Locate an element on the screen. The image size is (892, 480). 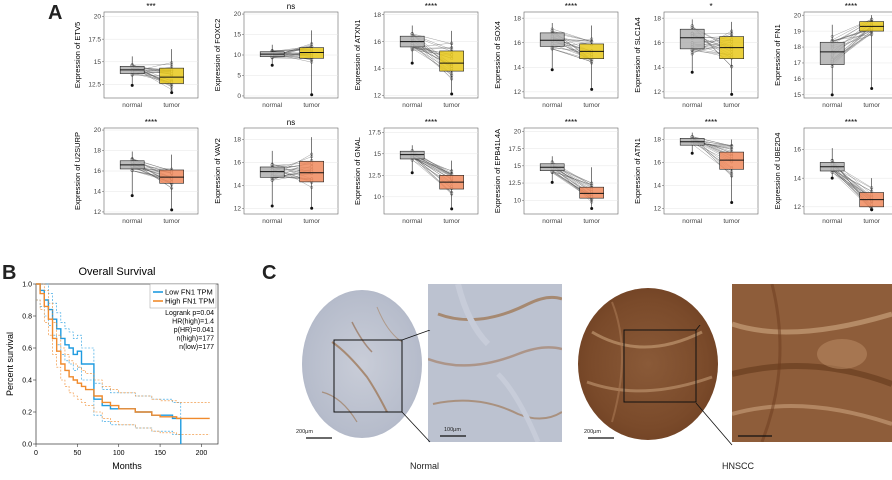
normal-zoom-image is located at coordinates (495, 363).